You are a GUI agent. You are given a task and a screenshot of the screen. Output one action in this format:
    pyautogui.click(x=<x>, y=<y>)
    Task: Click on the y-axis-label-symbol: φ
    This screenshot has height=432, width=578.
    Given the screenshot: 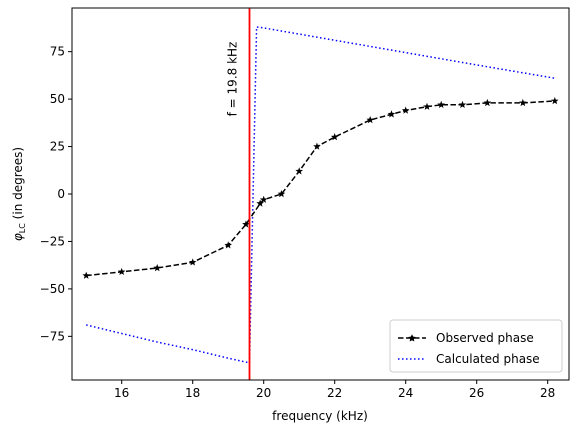 What is the action you would take?
    pyautogui.click(x=18, y=237)
    